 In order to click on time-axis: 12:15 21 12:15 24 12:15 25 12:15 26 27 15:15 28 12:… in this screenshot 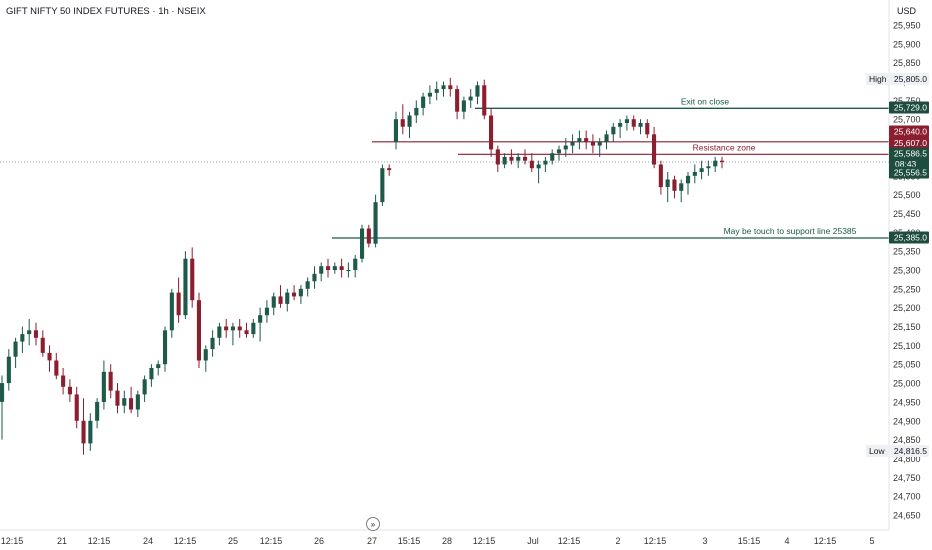, I will do `click(438, 541)`.